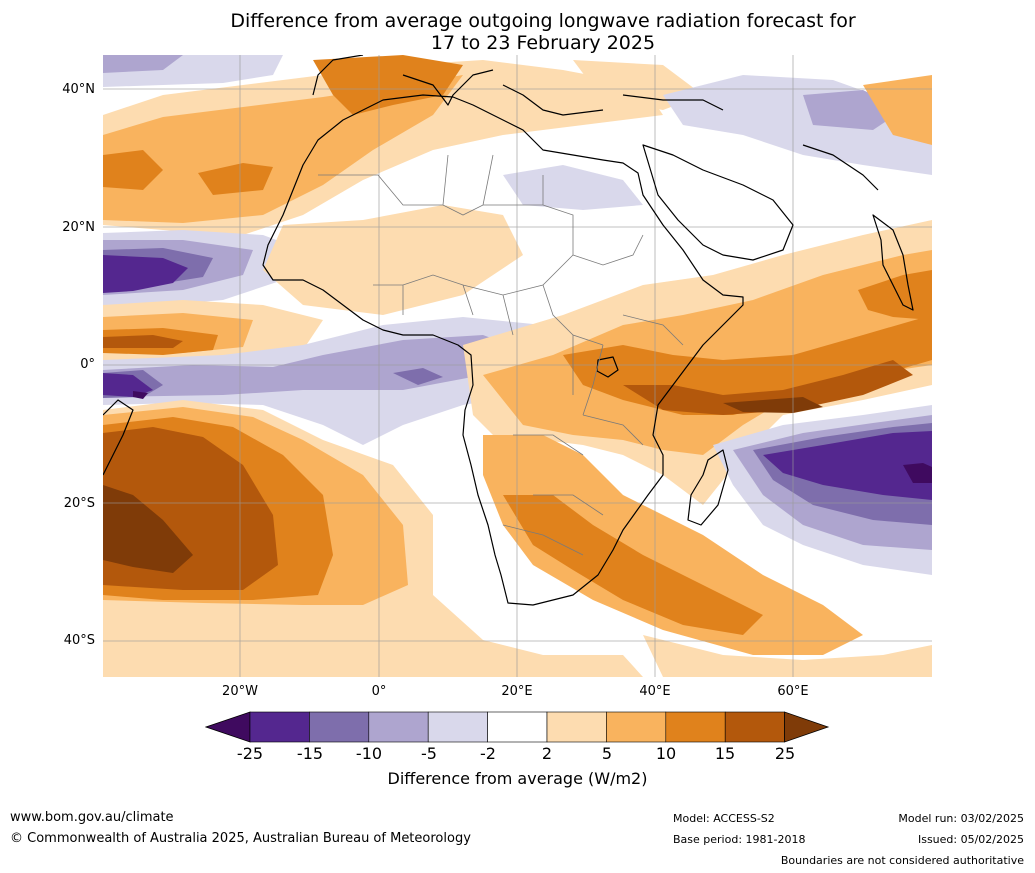 The width and height of the screenshot is (1035, 873). I want to click on lat-label-20n: 20°N, so click(78, 227).